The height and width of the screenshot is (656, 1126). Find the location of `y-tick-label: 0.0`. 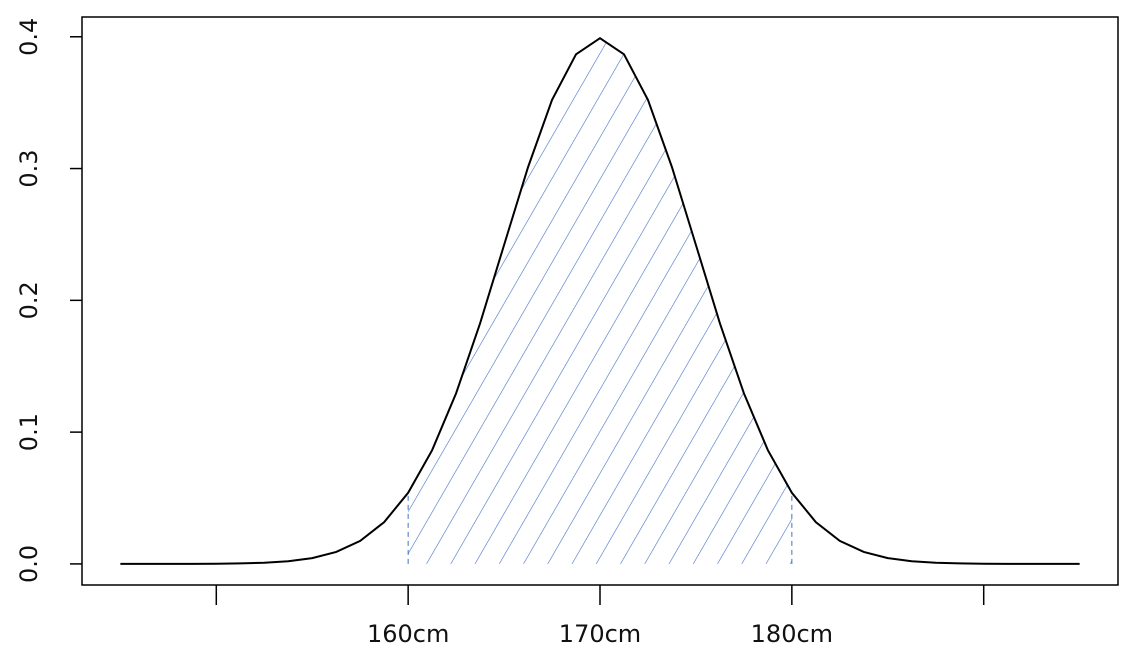

y-tick-label: 0.0 is located at coordinates (29, 564).